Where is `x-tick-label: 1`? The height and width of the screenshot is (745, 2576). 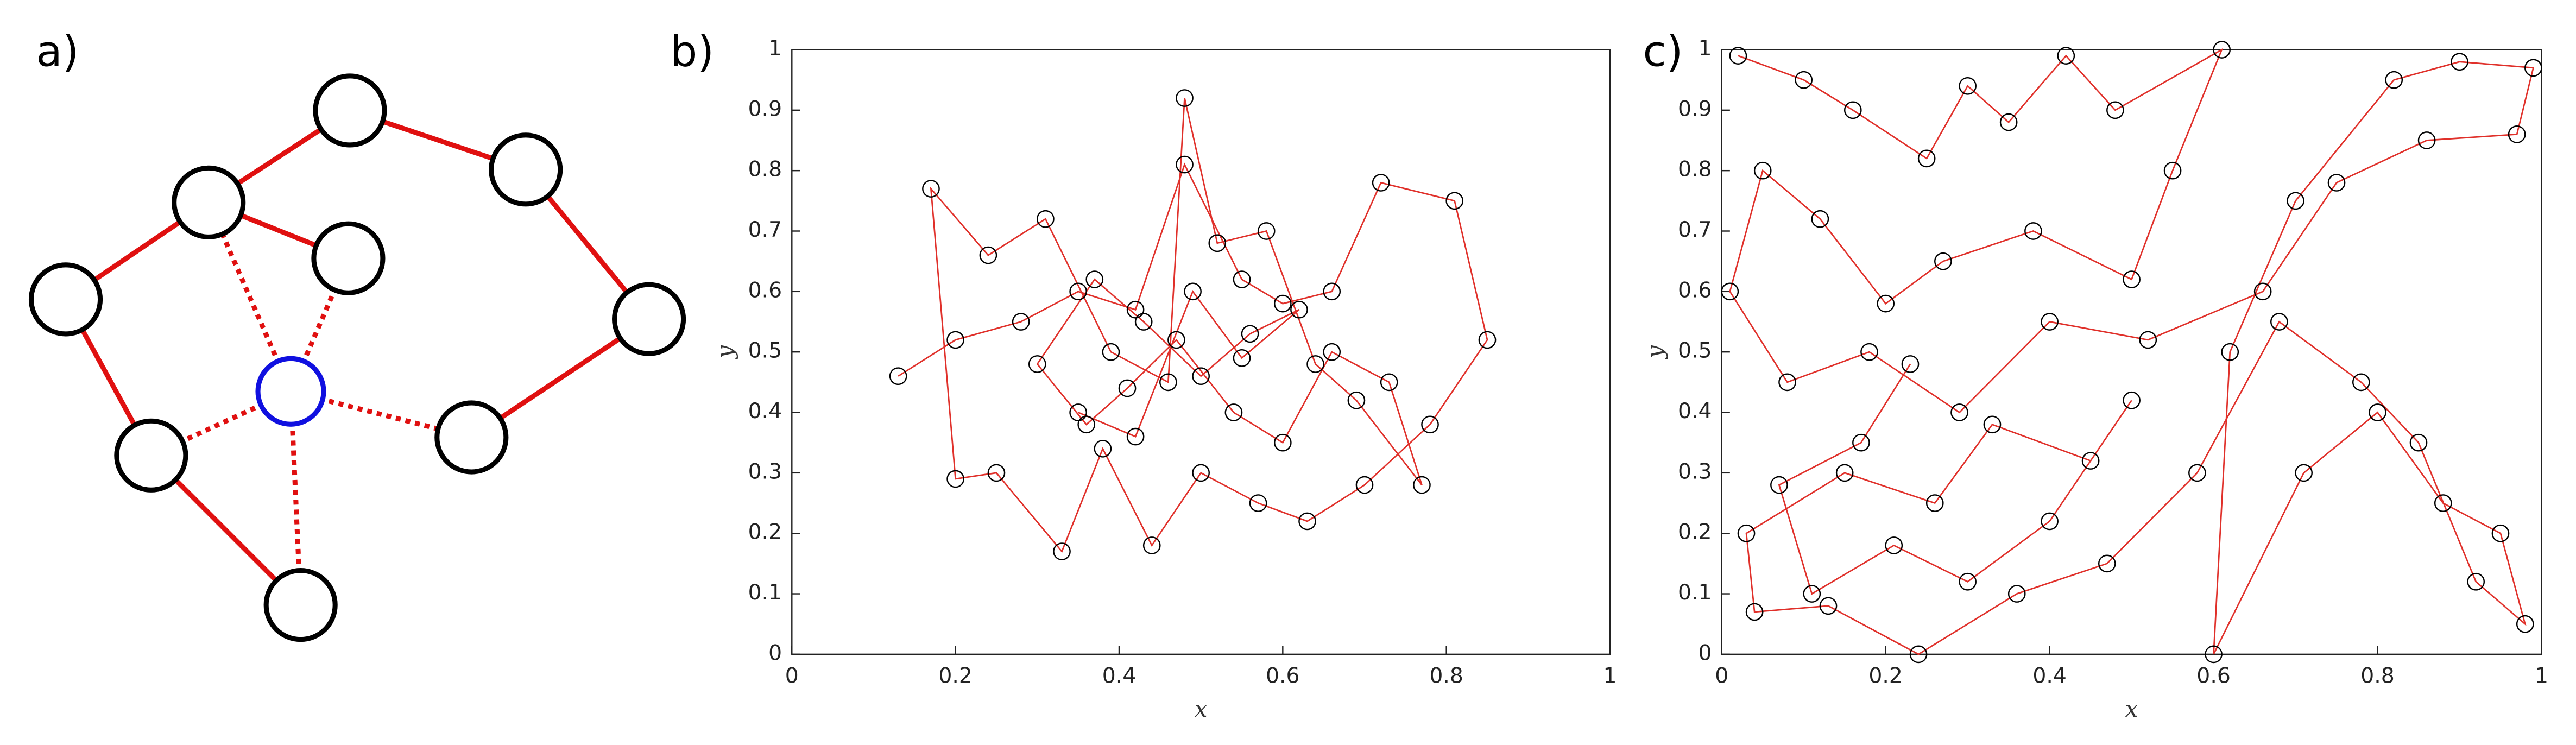 x-tick-label: 1 is located at coordinates (2542, 676).